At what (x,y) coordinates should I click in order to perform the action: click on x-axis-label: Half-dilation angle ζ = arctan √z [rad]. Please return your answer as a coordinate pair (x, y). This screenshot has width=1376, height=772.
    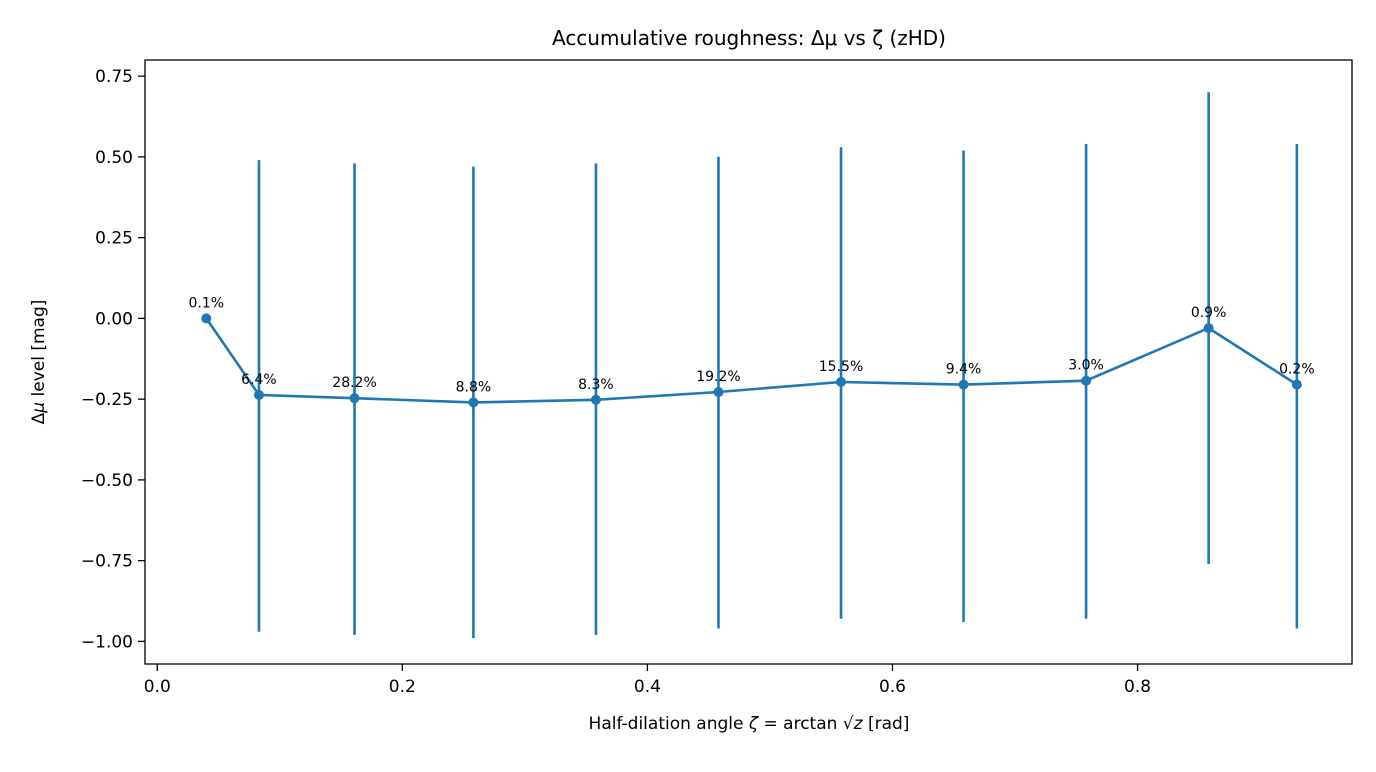
    Looking at the image, I should click on (749, 724).